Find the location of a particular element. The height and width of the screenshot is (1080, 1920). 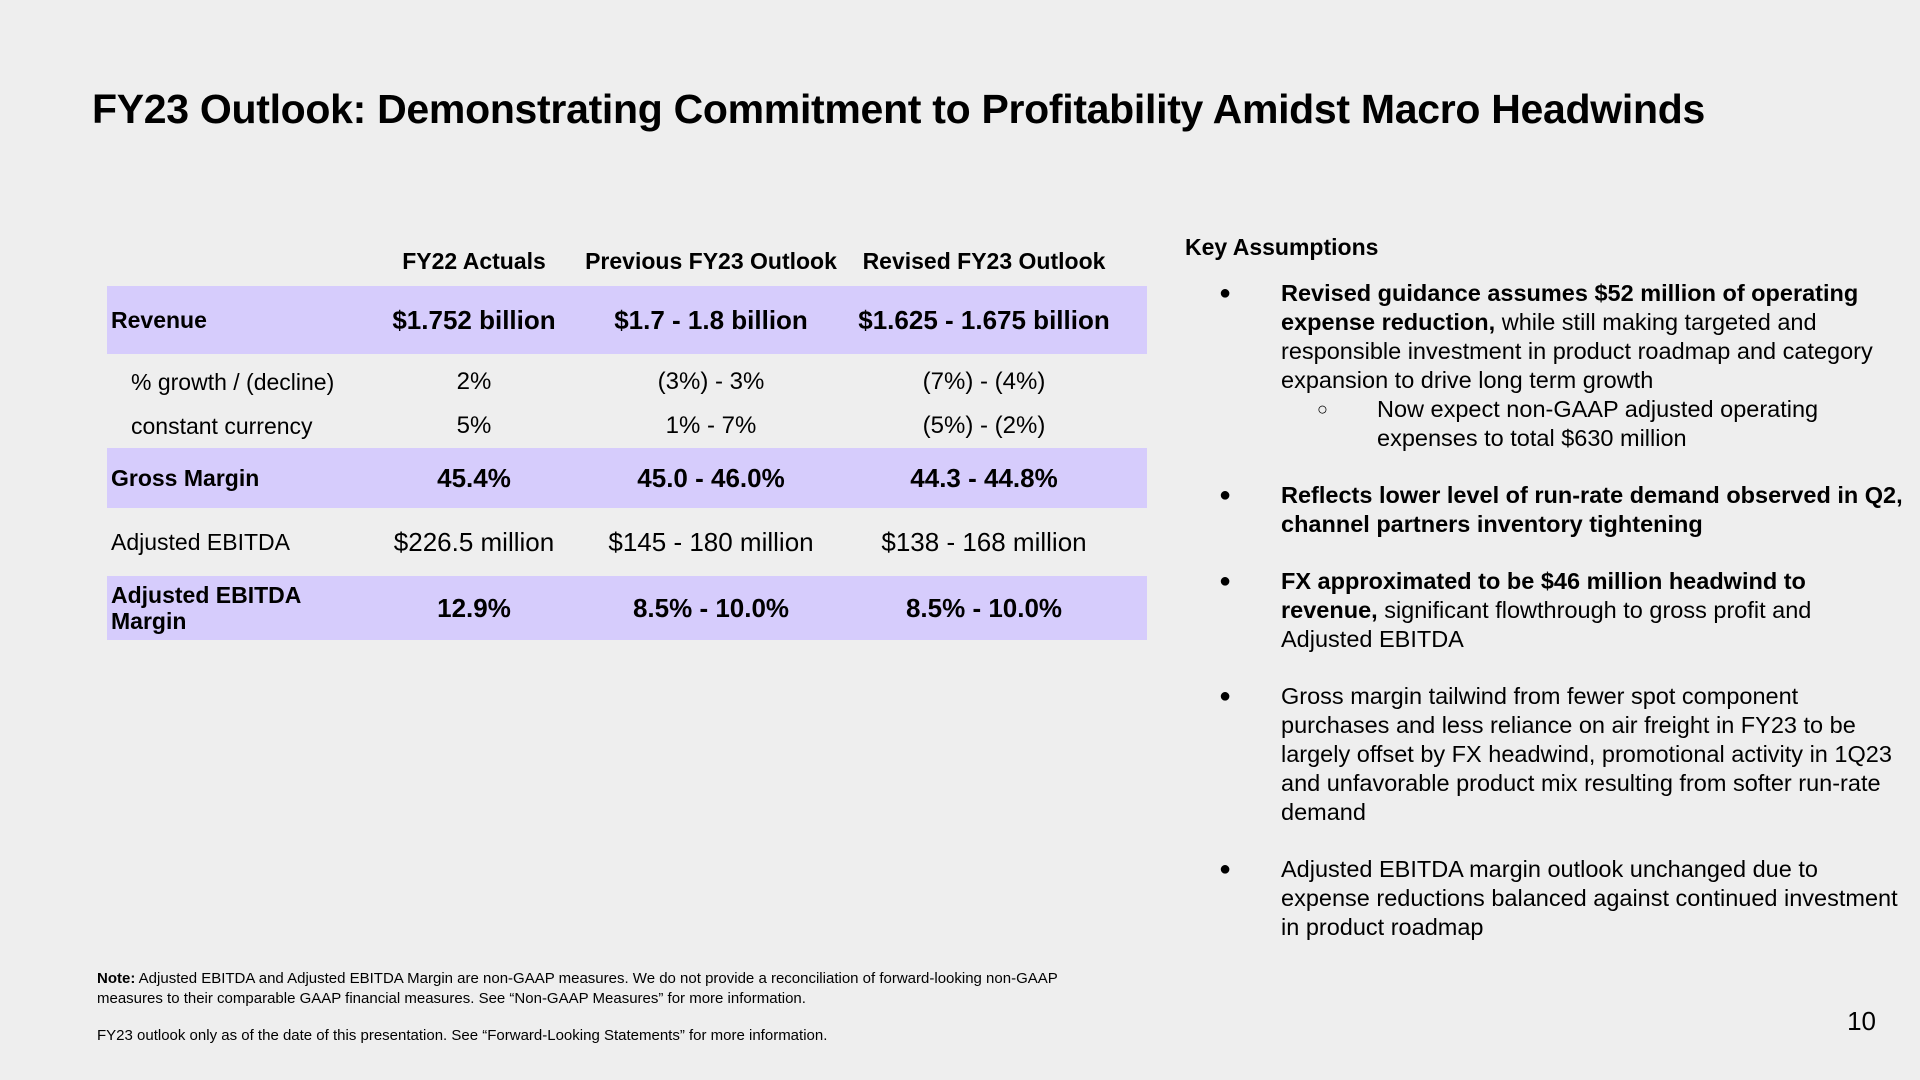

row-label: % growth / (decline) is located at coordinates (233, 381).